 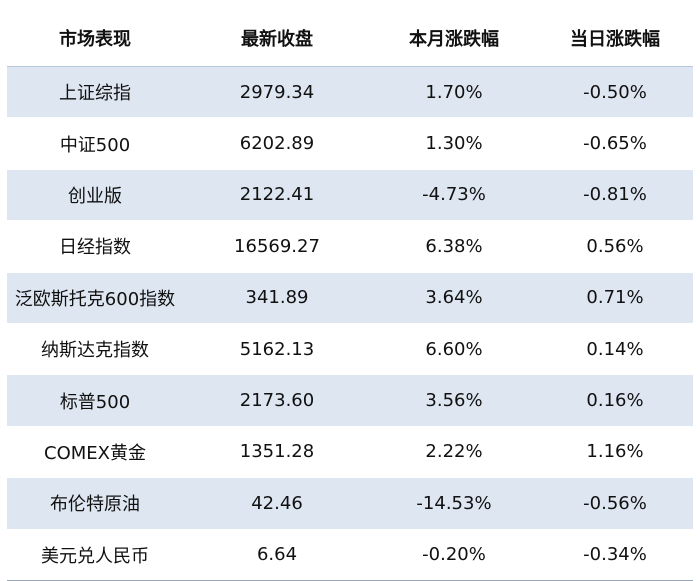 What do you see at coordinates (454, 452) in the screenshot?
I see `cell-month-change: 2.22%` at bounding box center [454, 452].